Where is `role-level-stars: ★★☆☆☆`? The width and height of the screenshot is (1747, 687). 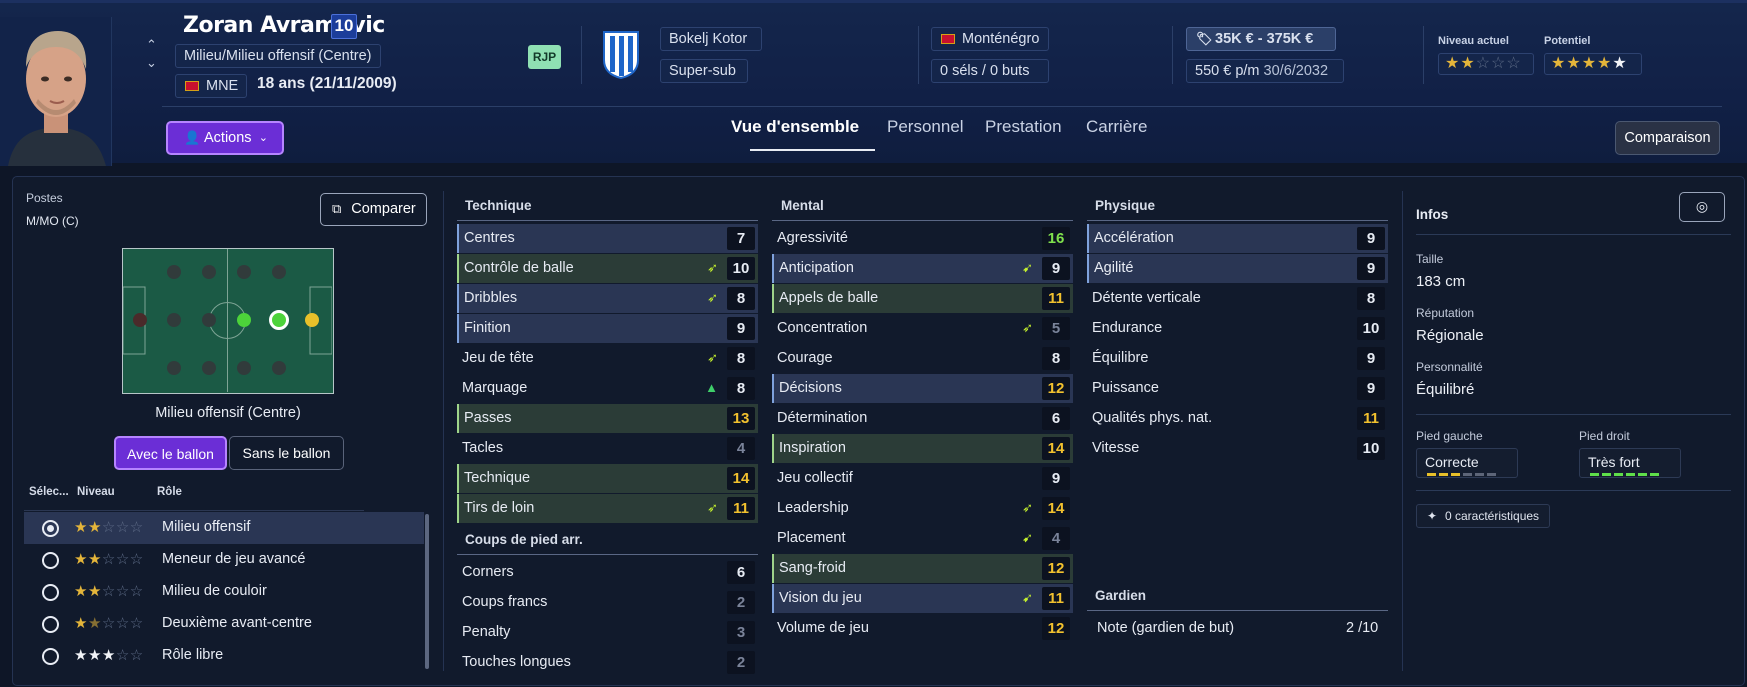 role-level-stars: ★★☆☆☆ is located at coordinates (109, 527).